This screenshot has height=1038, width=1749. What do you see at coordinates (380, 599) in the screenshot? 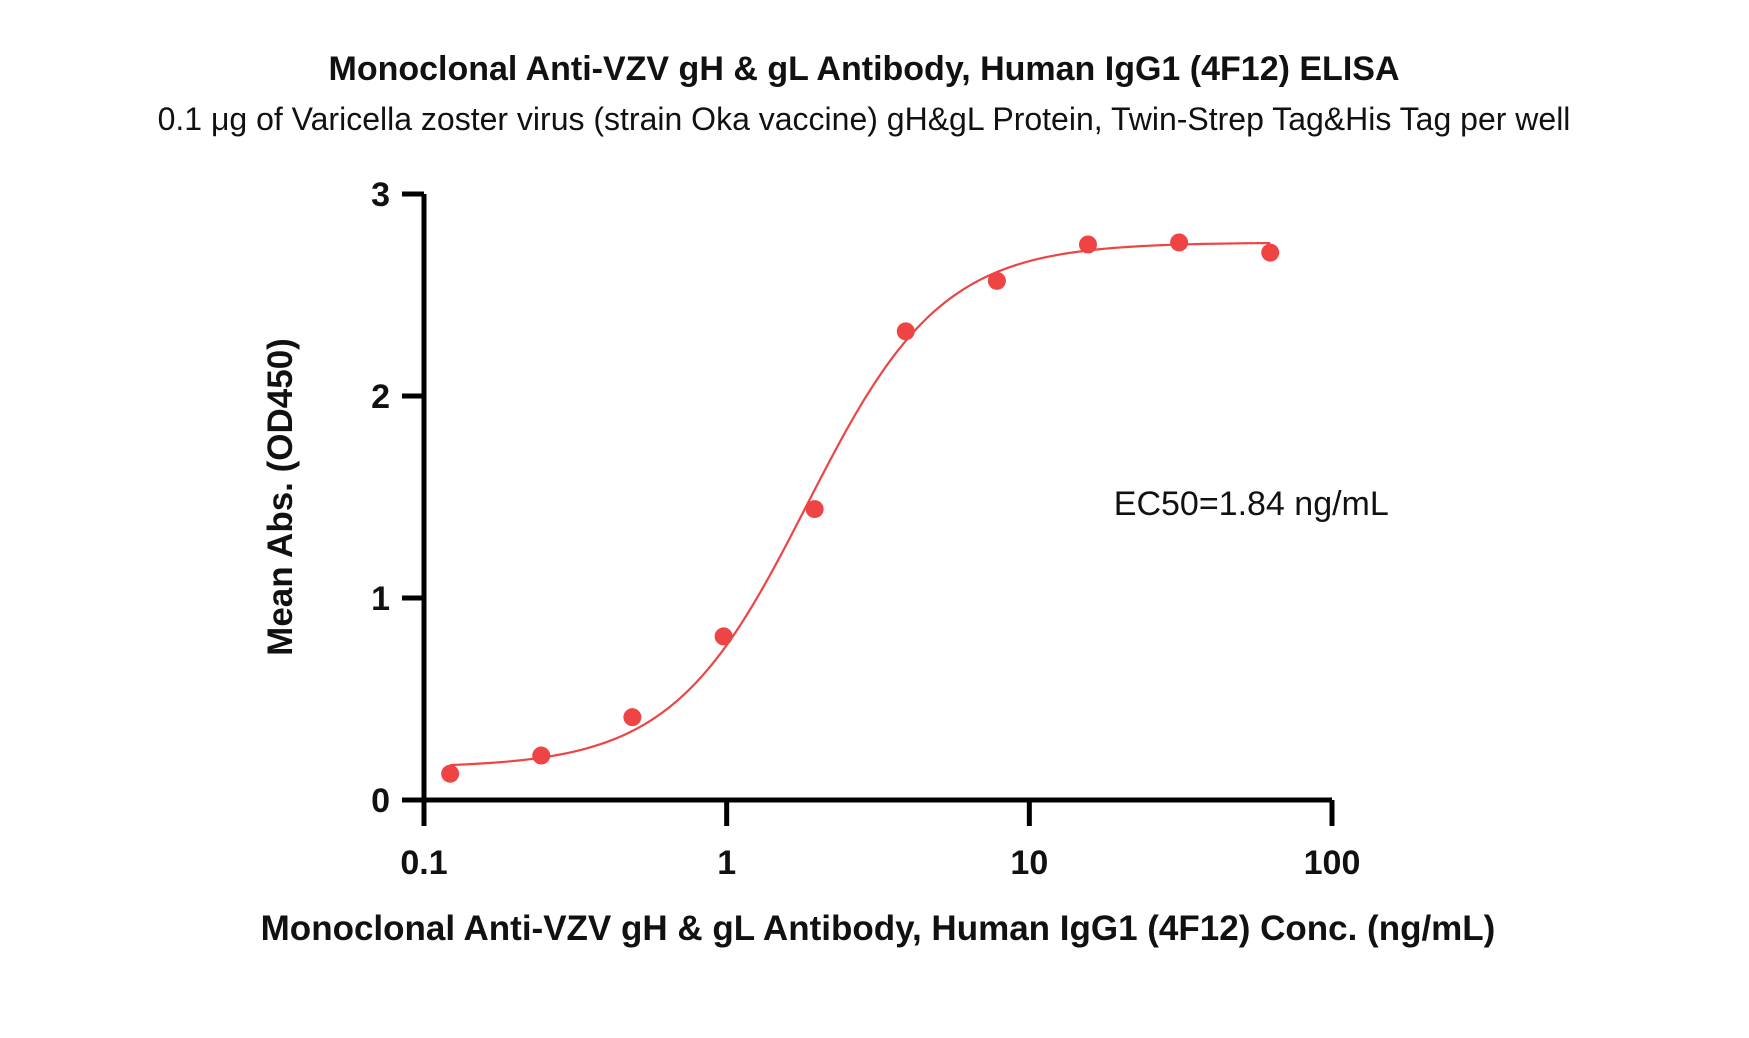
I see `y-tick-label: 1` at bounding box center [380, 599].